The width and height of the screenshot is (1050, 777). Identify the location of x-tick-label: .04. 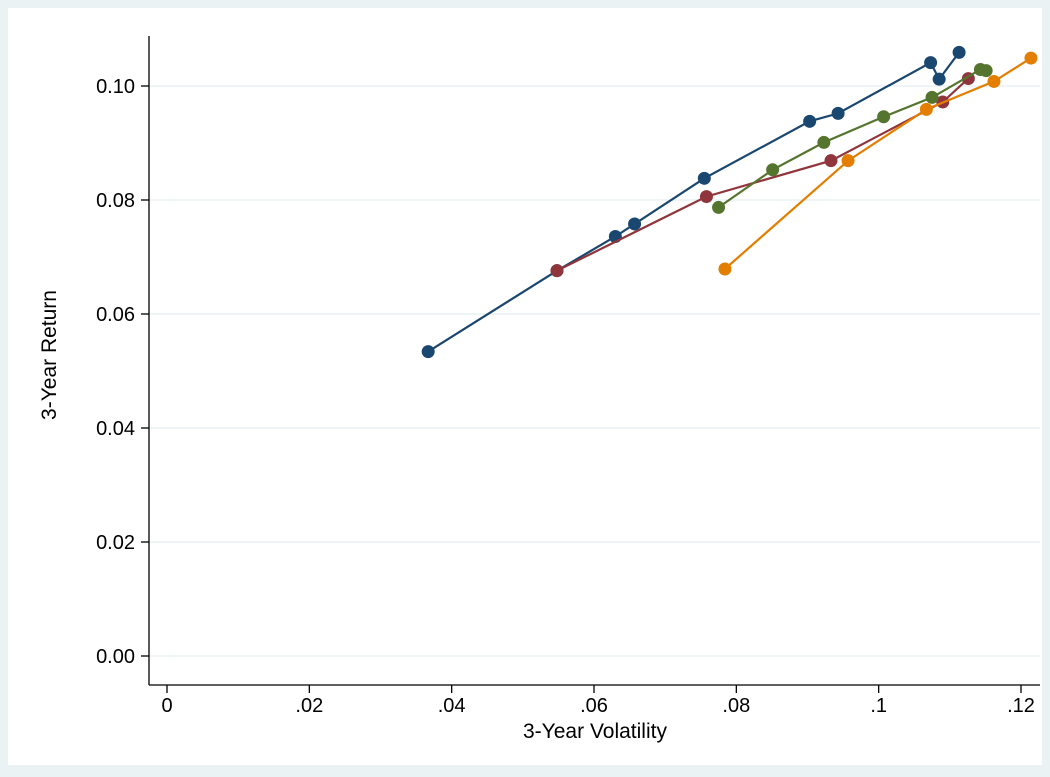
(452, 706).